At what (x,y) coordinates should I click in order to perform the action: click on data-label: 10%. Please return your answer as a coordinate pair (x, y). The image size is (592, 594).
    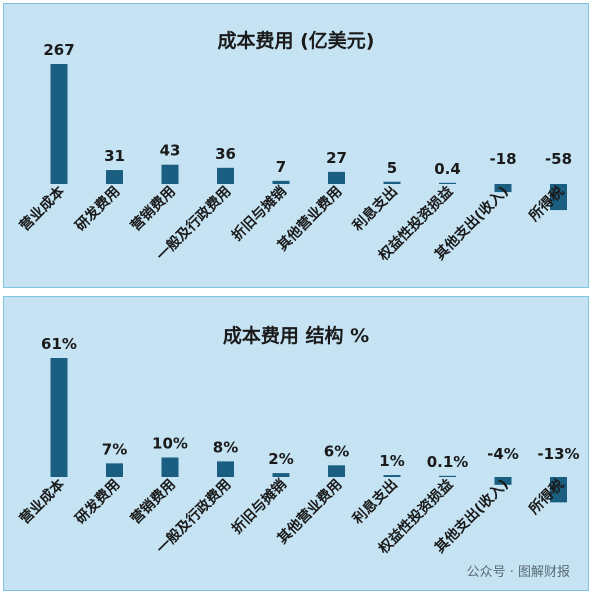
    Looking at the image, I should click on (170, 443).